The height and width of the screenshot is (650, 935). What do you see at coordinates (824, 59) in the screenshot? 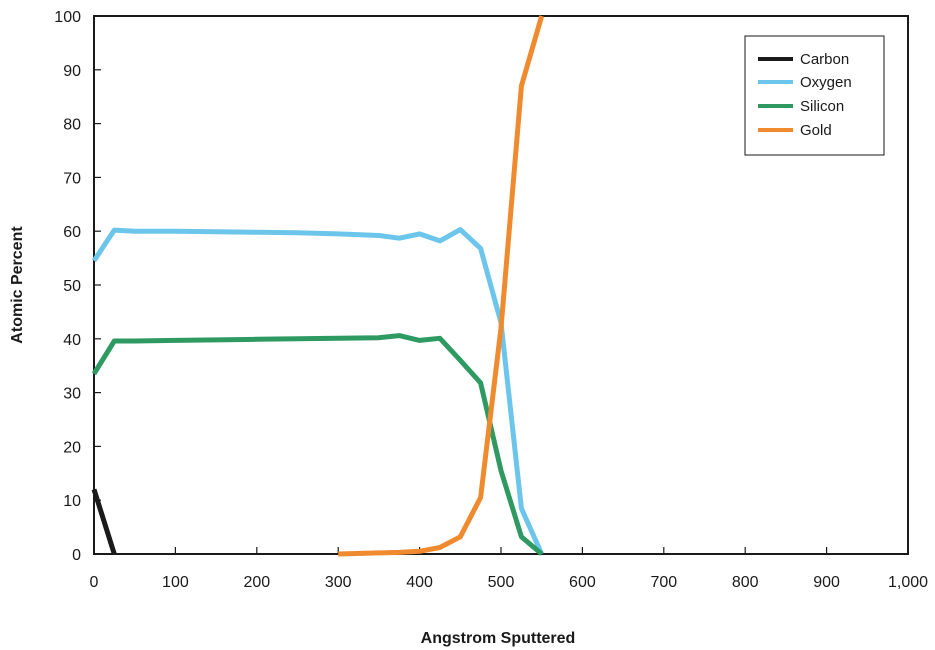
I see `legend-label-carbon: Carbon` at bounding box center [824, 59].